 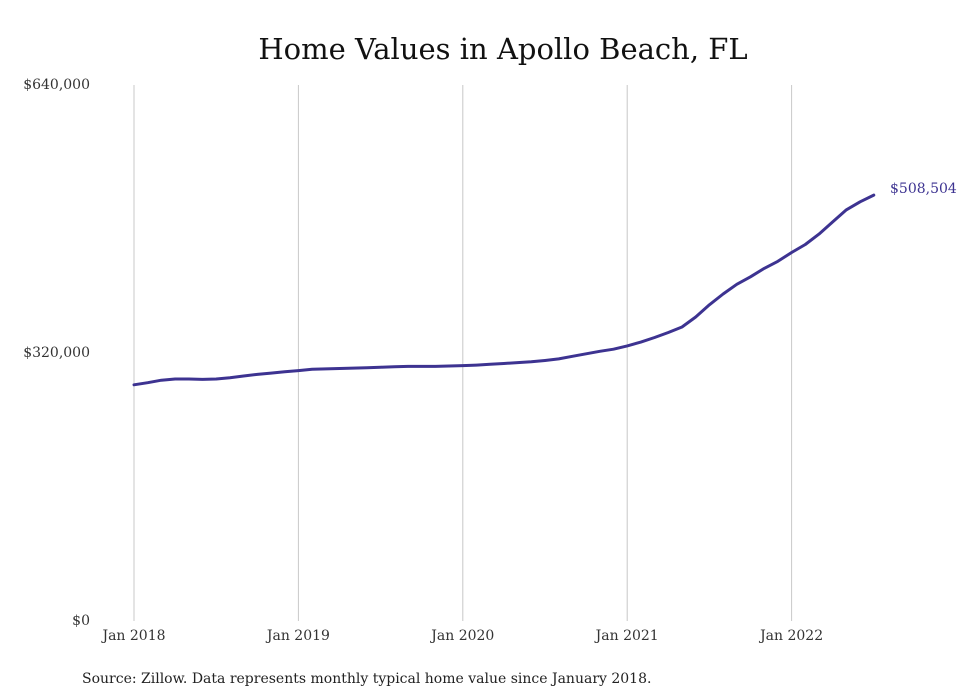 What do you see at coordinates (297, 636) in the screenshot?
I see `x-tick-label: Jan 2019` at bounding box center [297, 636].